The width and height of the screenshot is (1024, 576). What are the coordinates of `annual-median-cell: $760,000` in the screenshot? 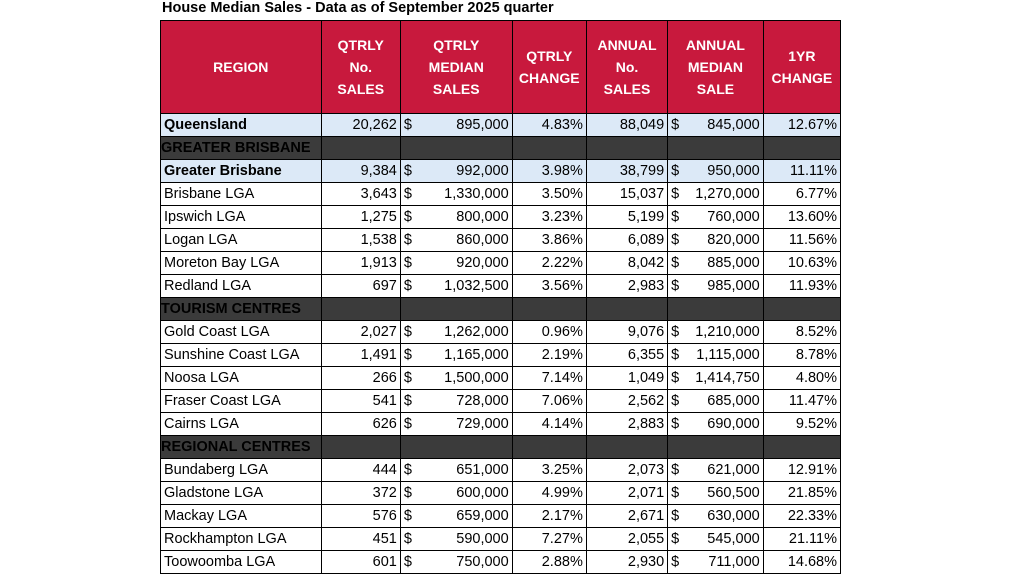 It's located at (715, 217).